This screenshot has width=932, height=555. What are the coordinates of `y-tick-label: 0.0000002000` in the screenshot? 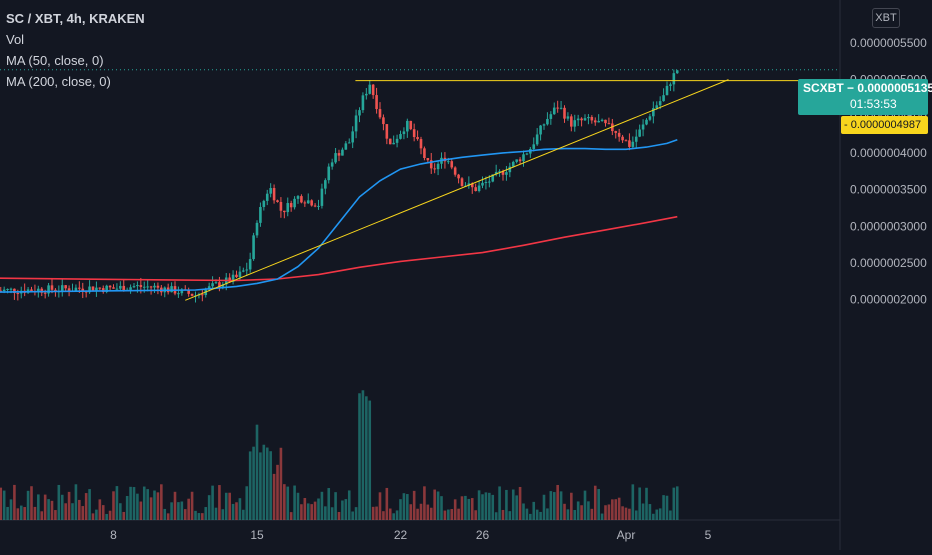 It's located at (888, 300).